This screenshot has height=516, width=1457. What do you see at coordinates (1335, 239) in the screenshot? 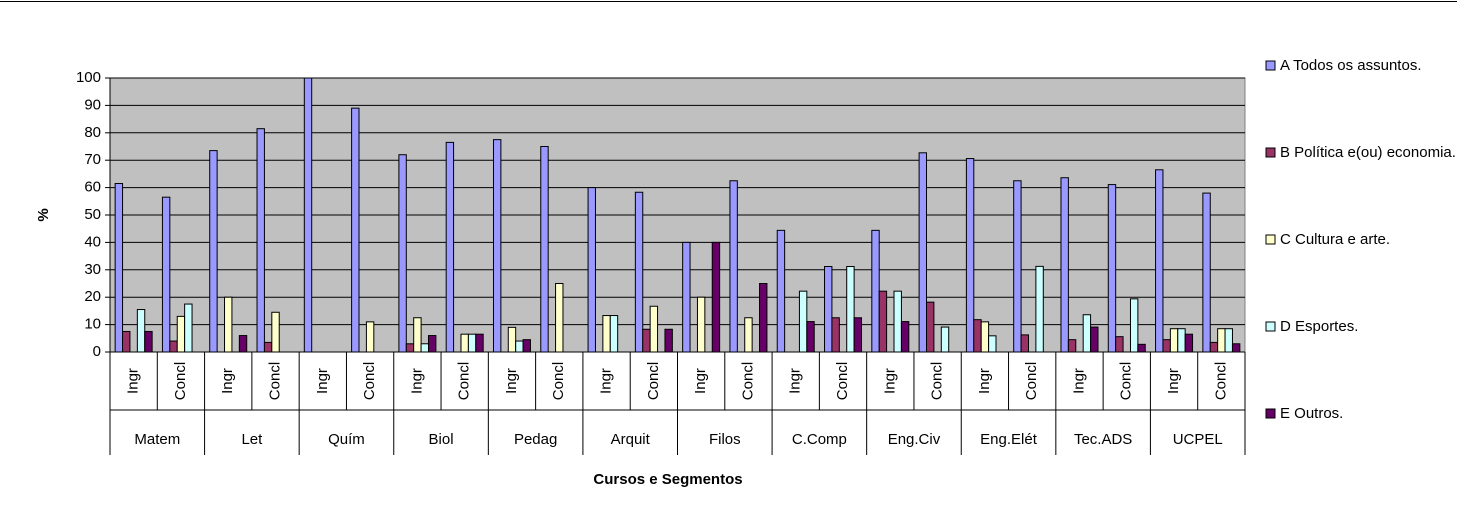
I see `legend-label: C Cultura e arte.` at bounding box center [1335, 239].